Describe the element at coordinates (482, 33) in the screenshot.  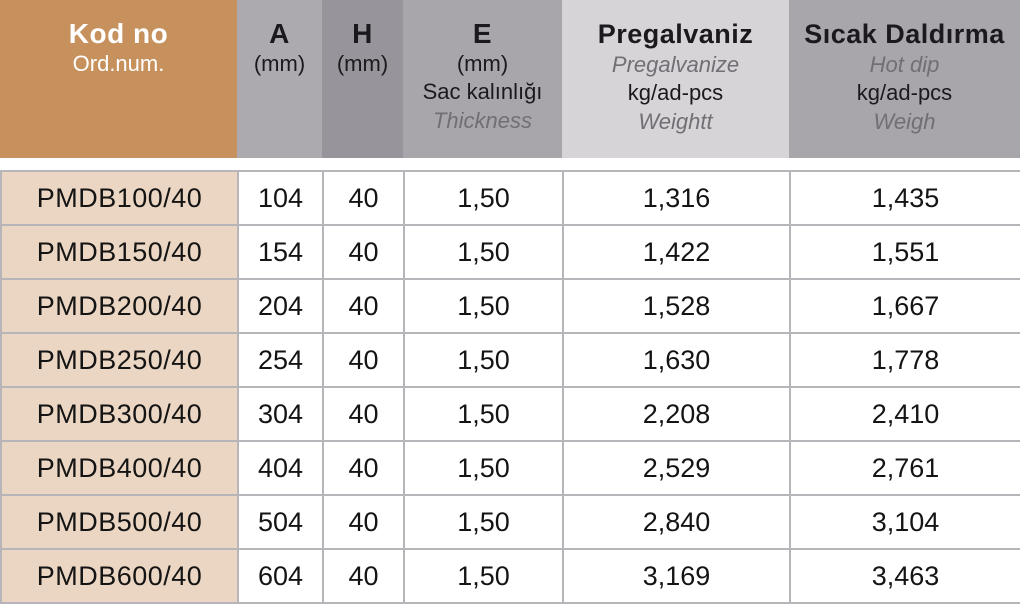
I see `col-title-e: E` at that location.